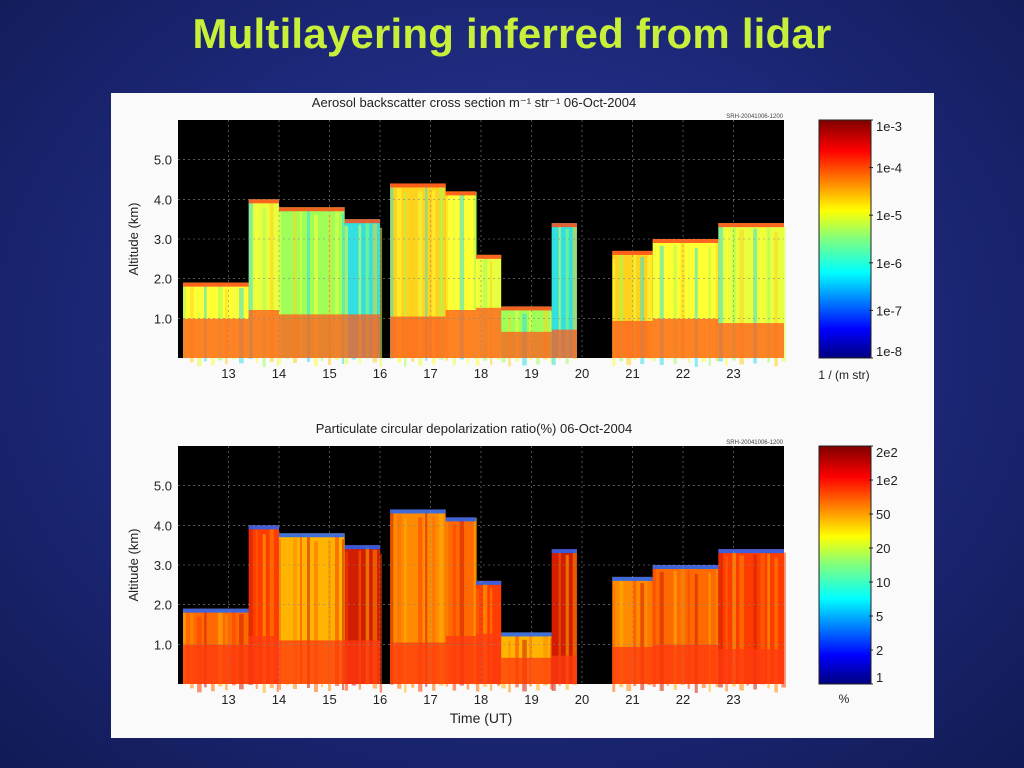 The image size is (1024, 768). I want to click on y-tick-label: 2.0, so click(163, 605).